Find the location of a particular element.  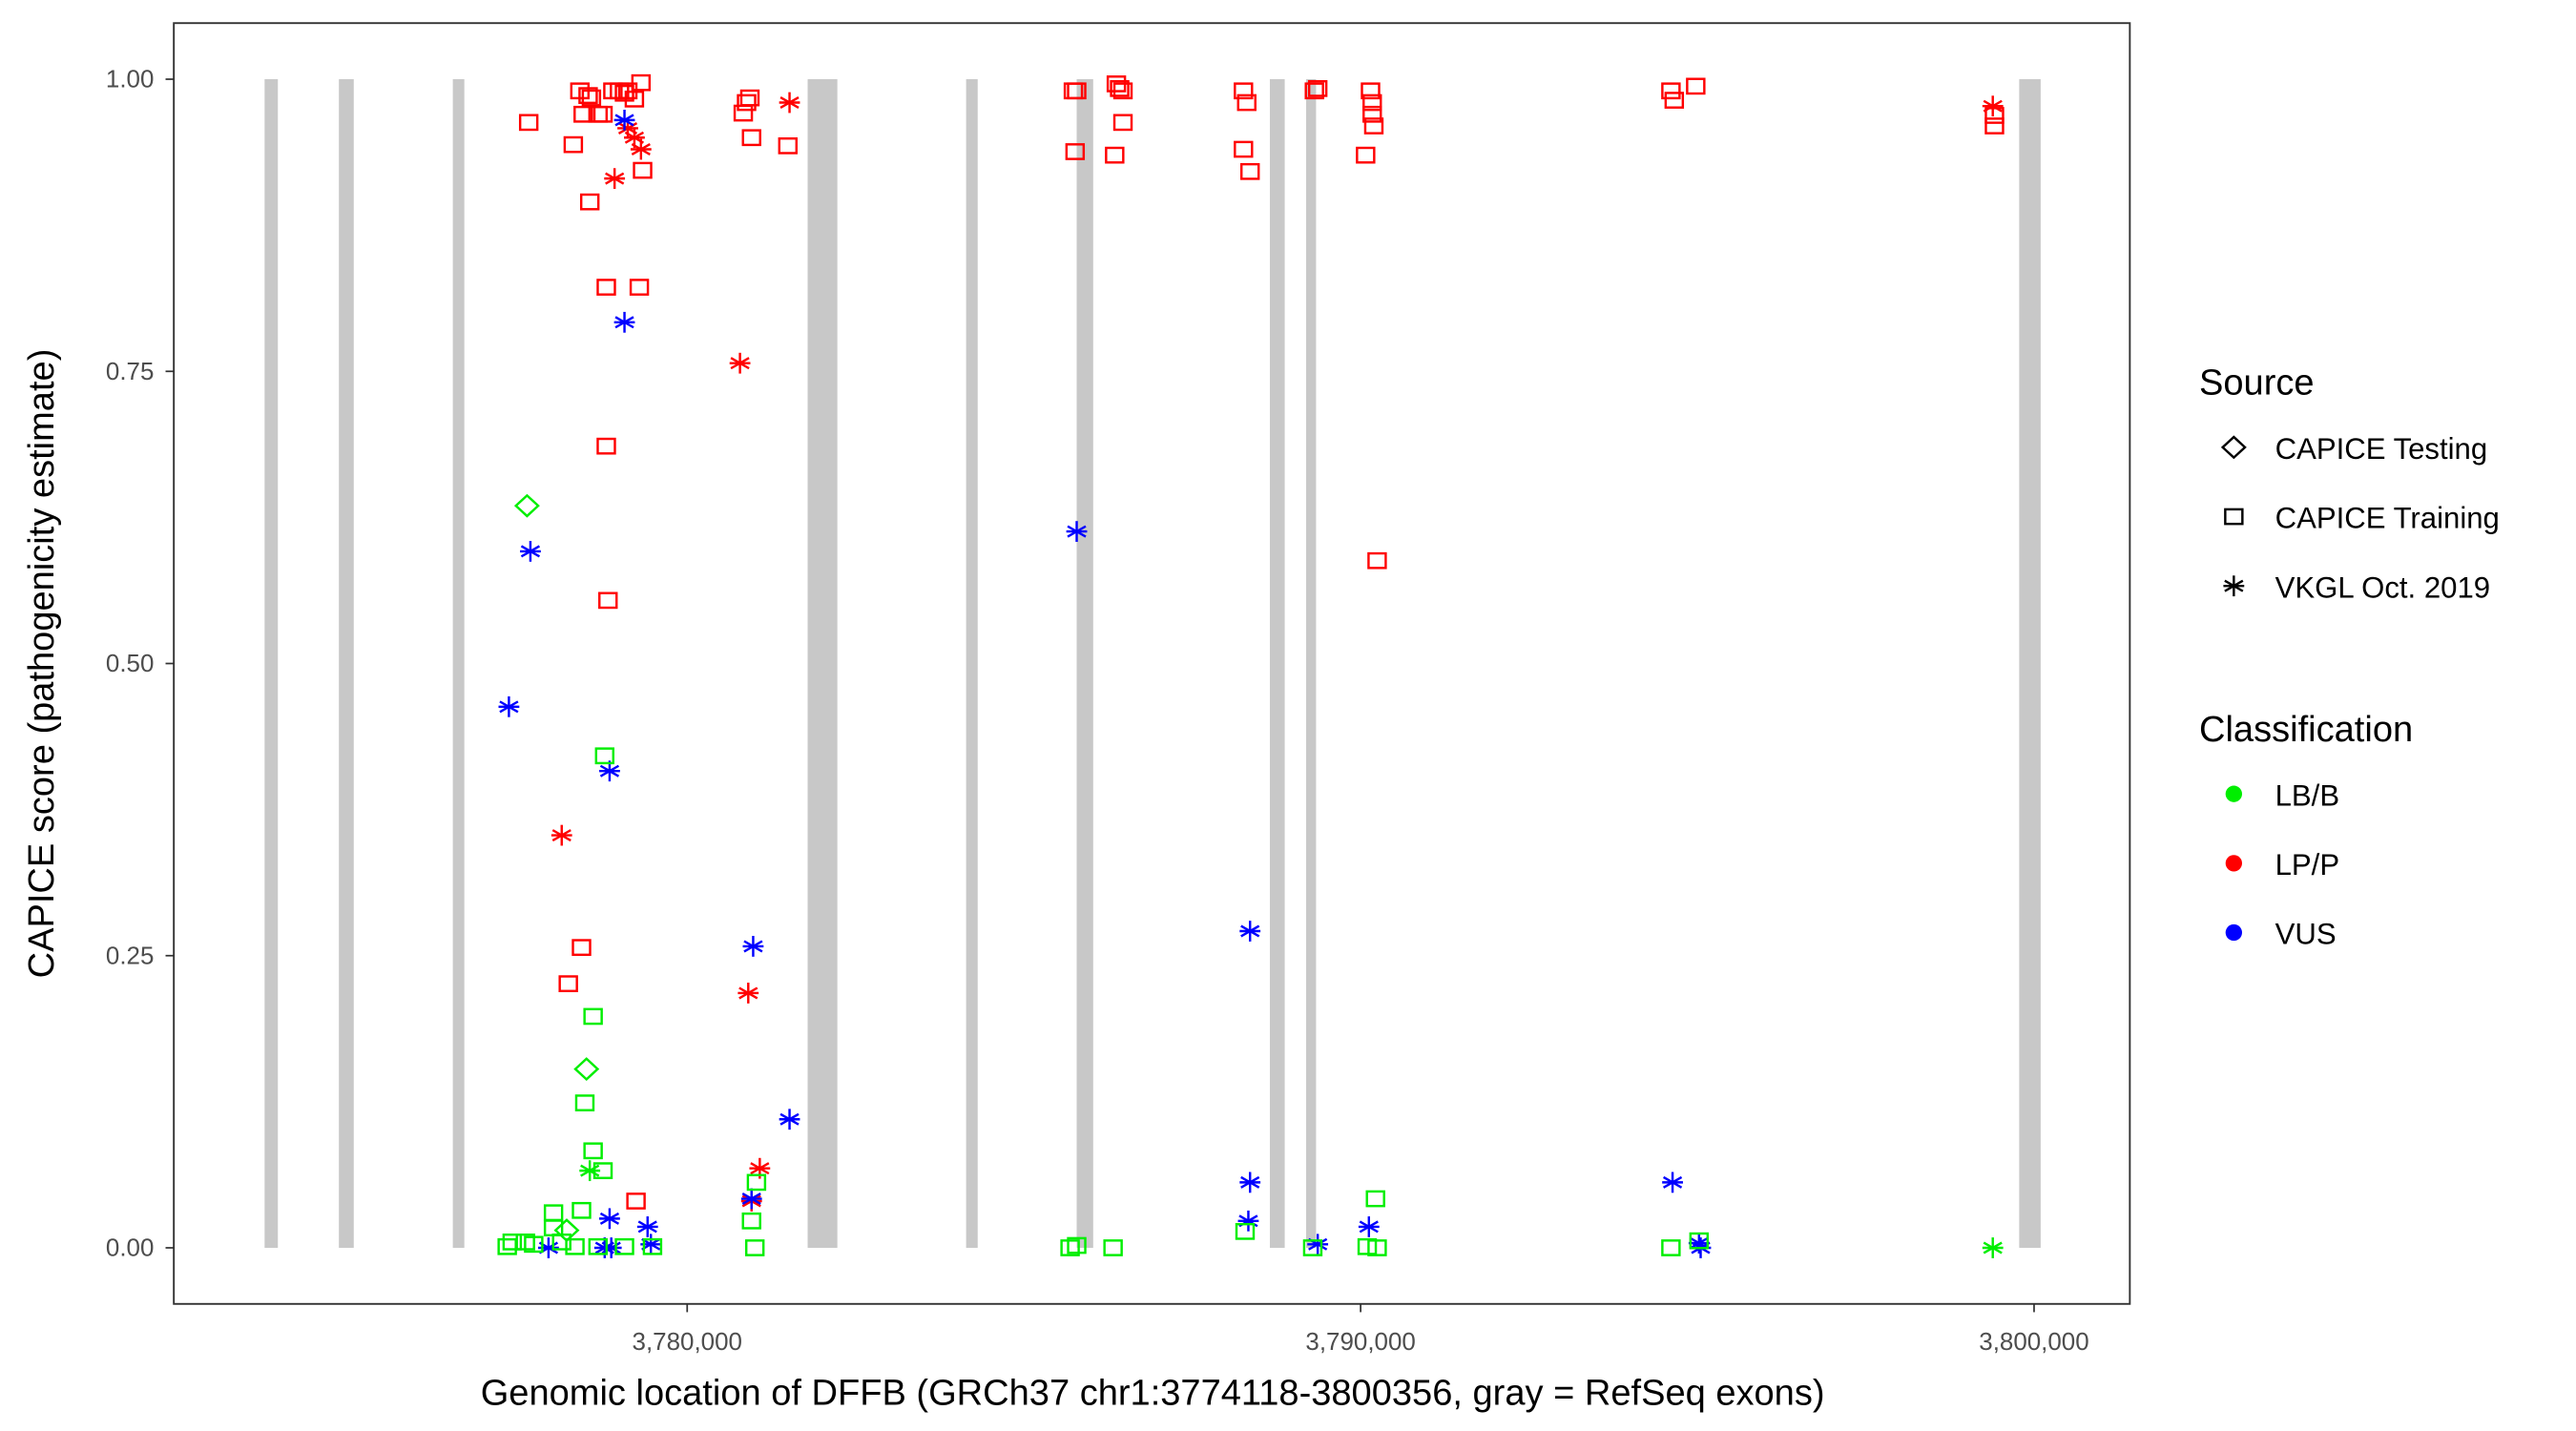

x-axis: 3,780,000 3,790,000 3,800,000 is located at coordinates (1361, 1329).